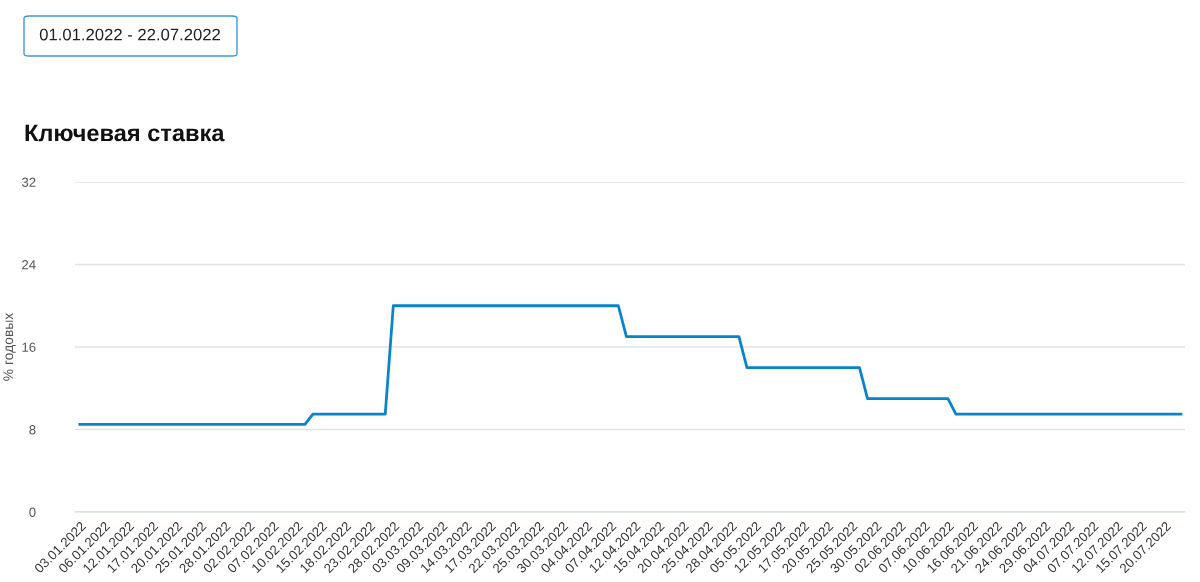 This screenshot has width=1200, height=582. I want to click on y-tick-label: 16, so click(29, 347).